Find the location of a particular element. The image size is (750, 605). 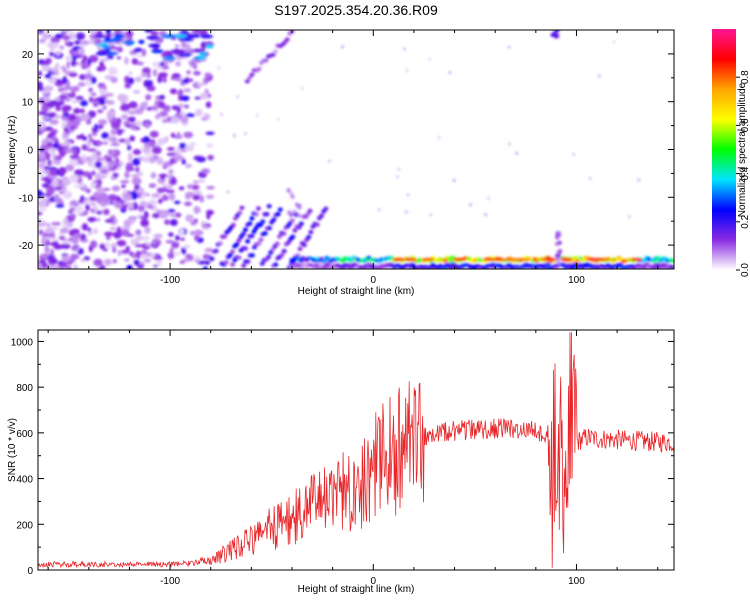

snr-y-label: SNR (10 * v/v) is located at coordinates (12, 450).